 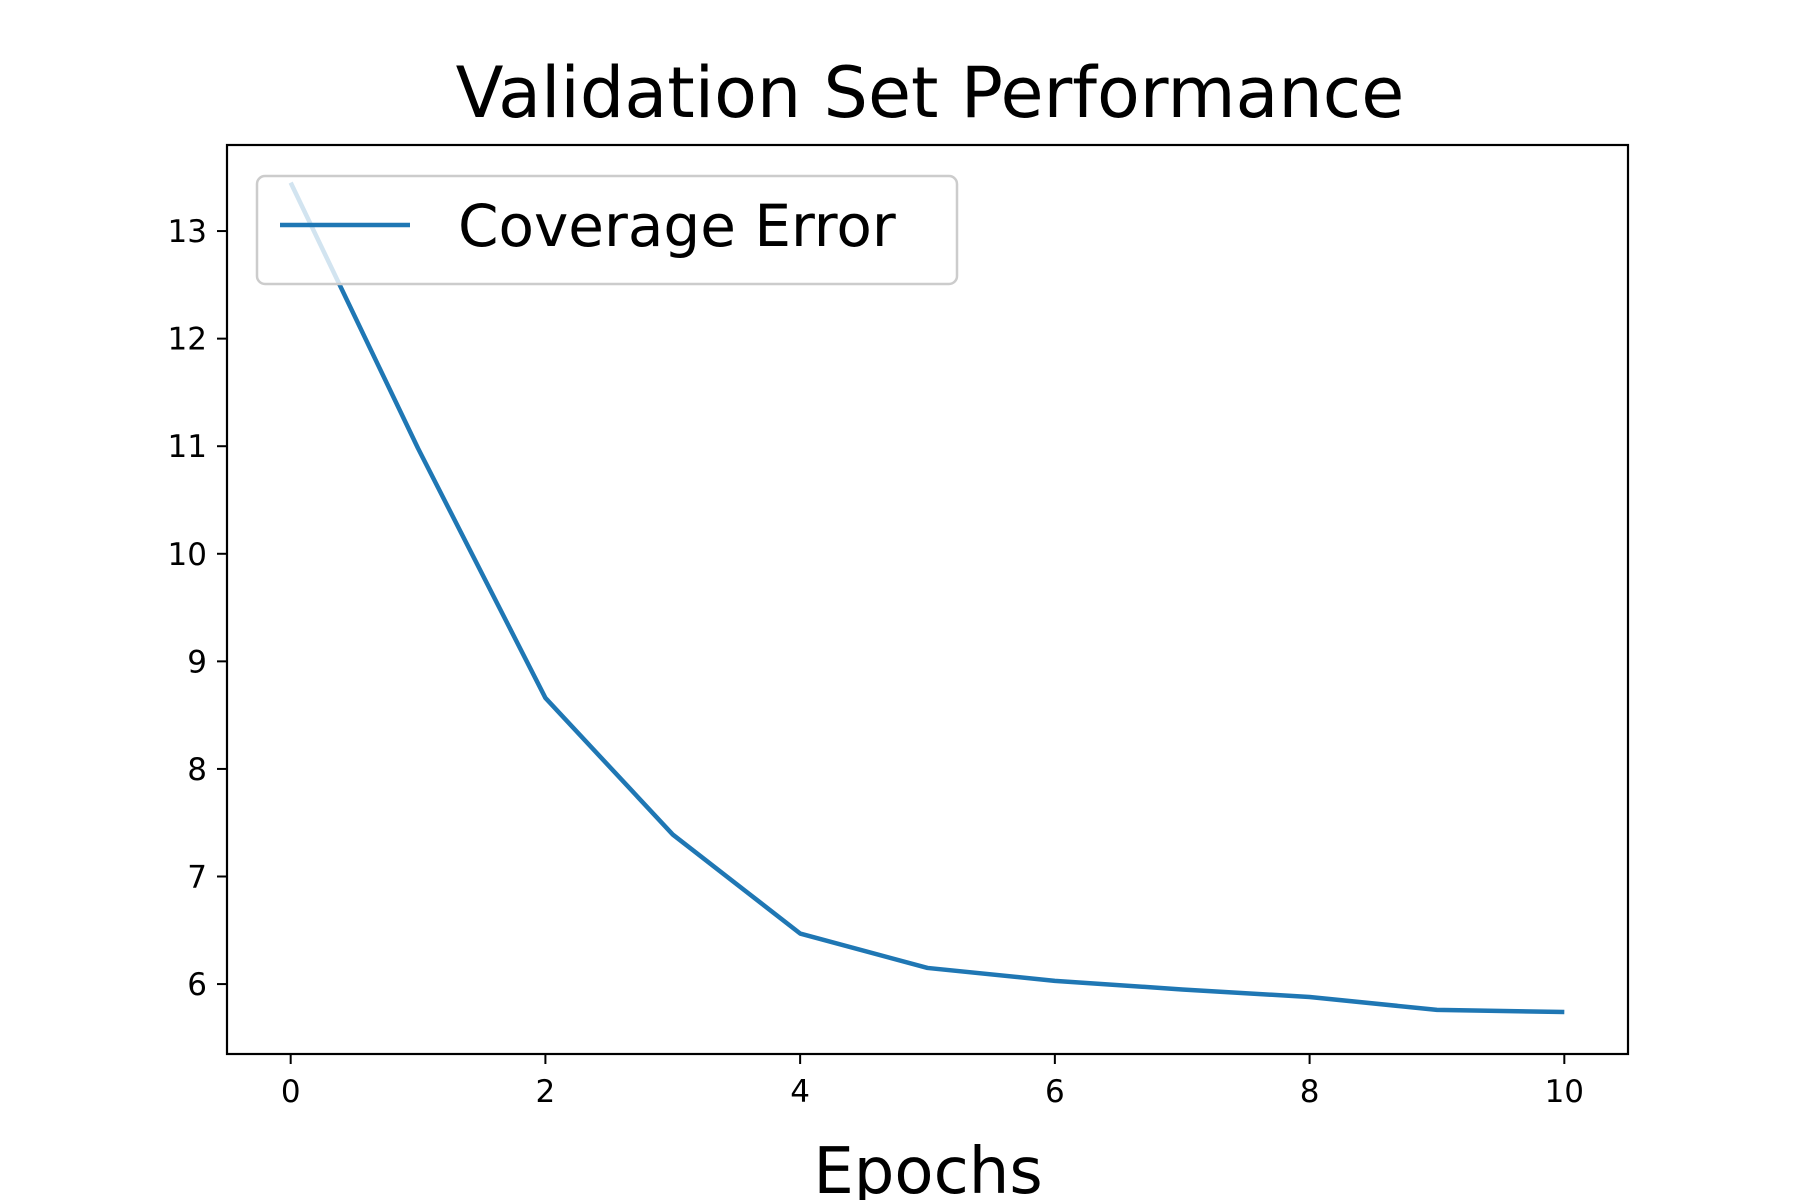 I want to click on y-tick-label: 6, so click(x=197, y=985).